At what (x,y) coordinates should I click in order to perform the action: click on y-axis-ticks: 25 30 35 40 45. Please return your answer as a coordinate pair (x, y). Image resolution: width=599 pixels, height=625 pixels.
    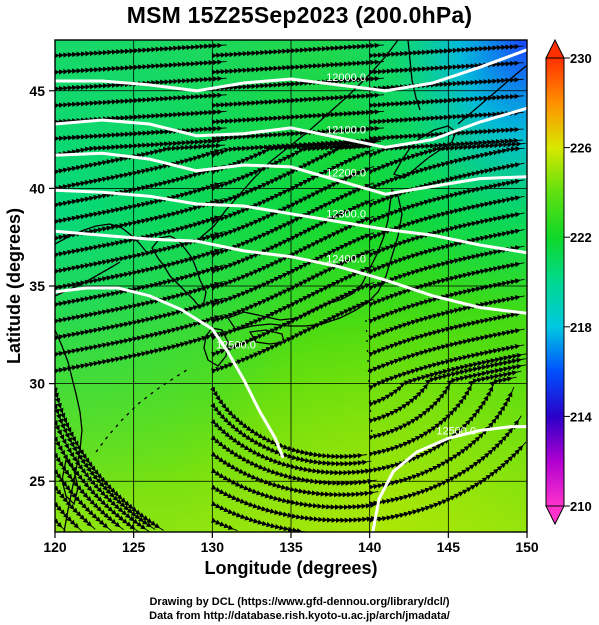
    Looking at the image, I should click on (42, 286).